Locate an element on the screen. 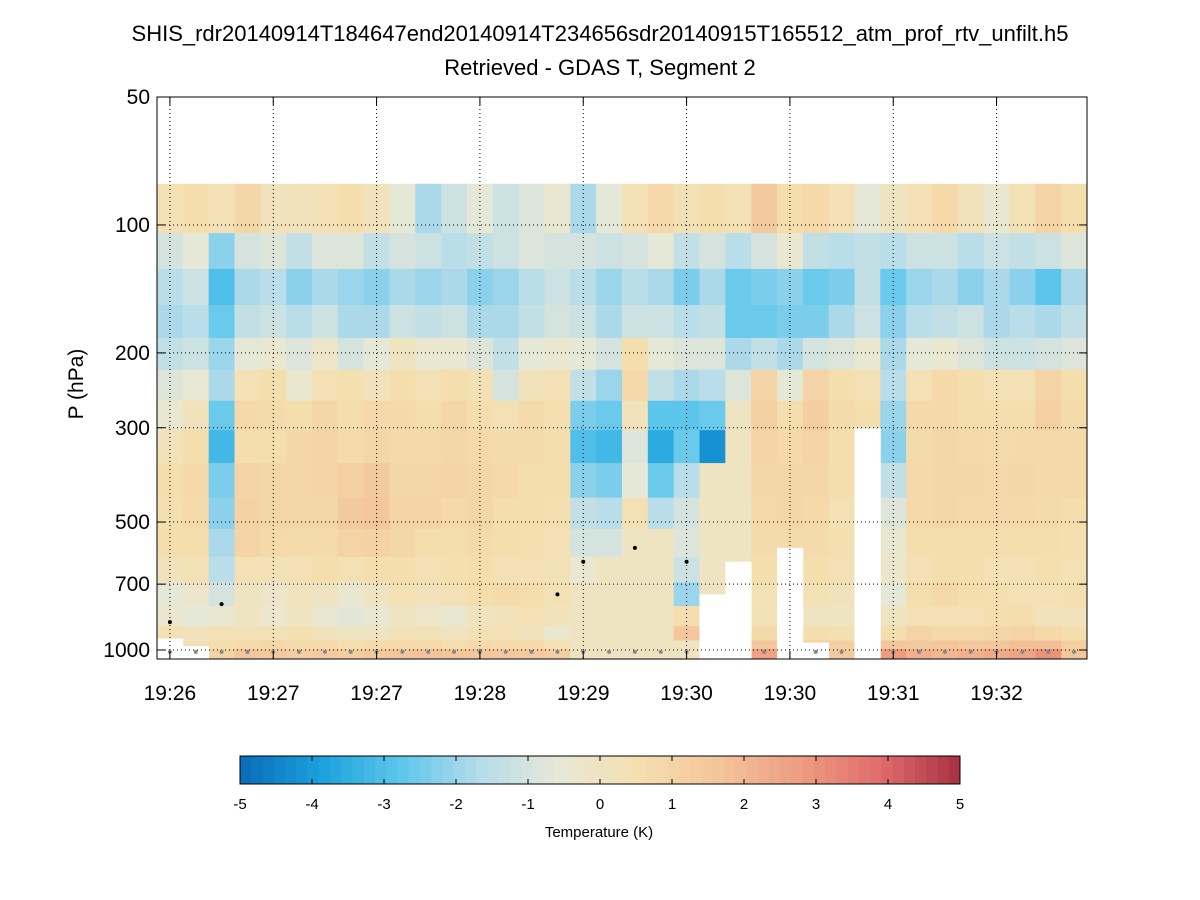 This screenshot has width=1200, height=900. y-tick-label: 700 is located at coordinates (132, 584).